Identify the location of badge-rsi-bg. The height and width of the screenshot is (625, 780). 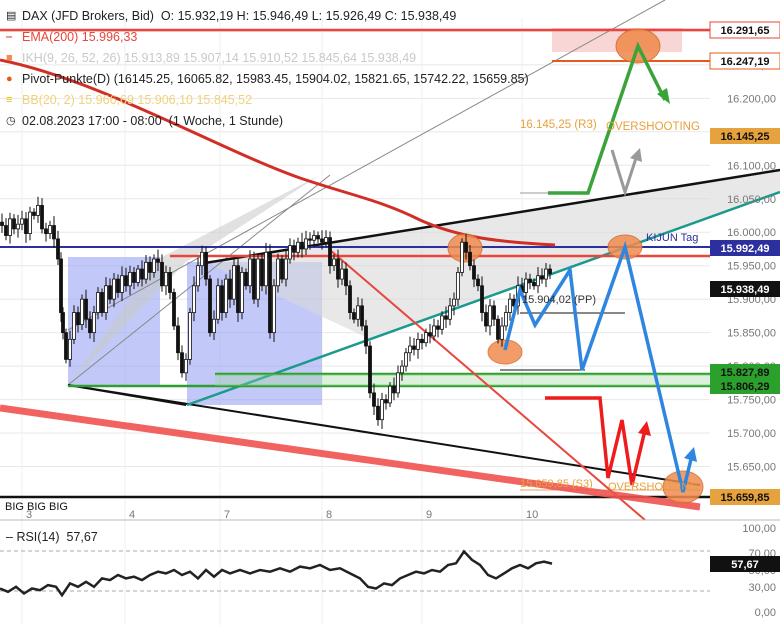
(745, 564).